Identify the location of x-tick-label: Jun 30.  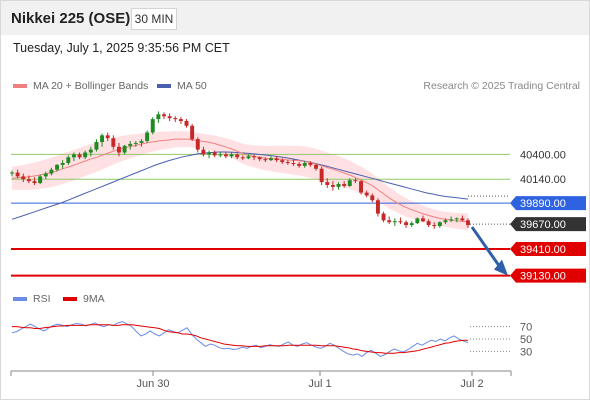
(152, 384).